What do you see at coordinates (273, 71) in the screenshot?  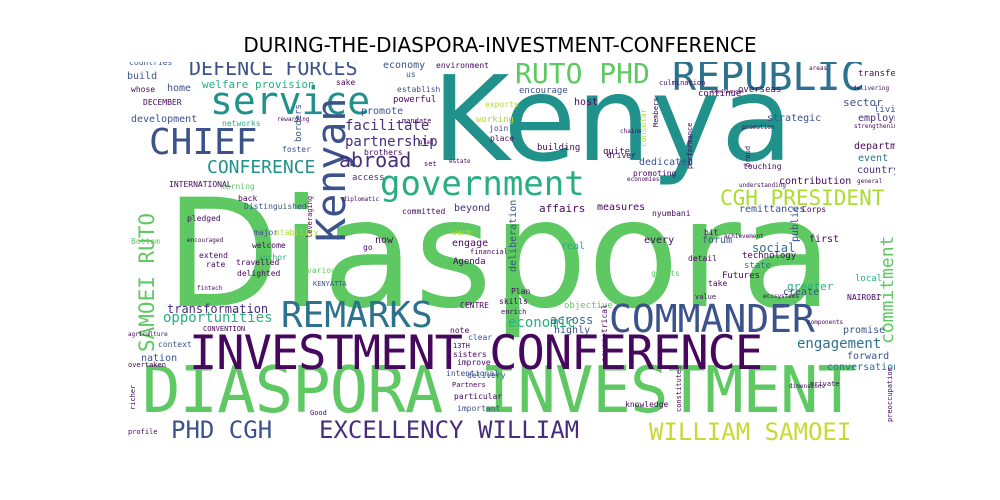 I see `word-defence-forces: DEFENCE FORCES` at bounding box center [273, 71].